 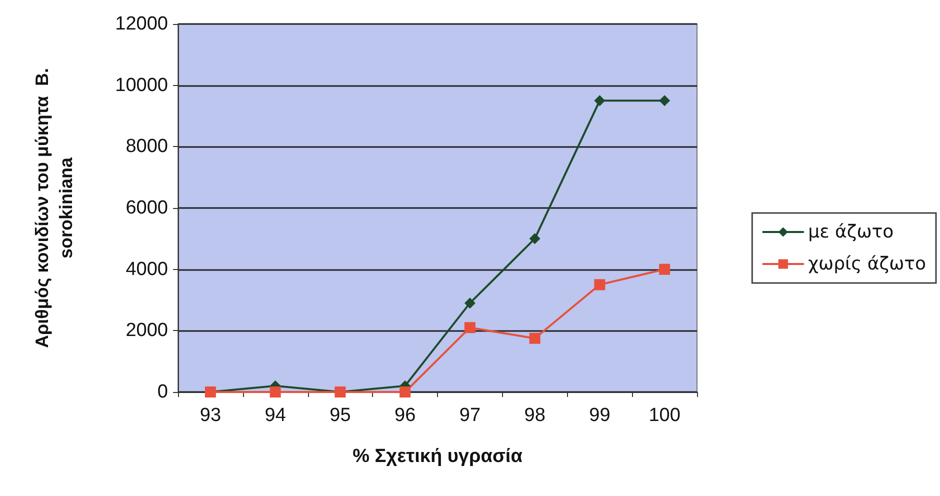 What do you see at coordinates (147, 208) in the screenshot?
I see `y-tick-label: 6000` at bounding box center [147, 208].